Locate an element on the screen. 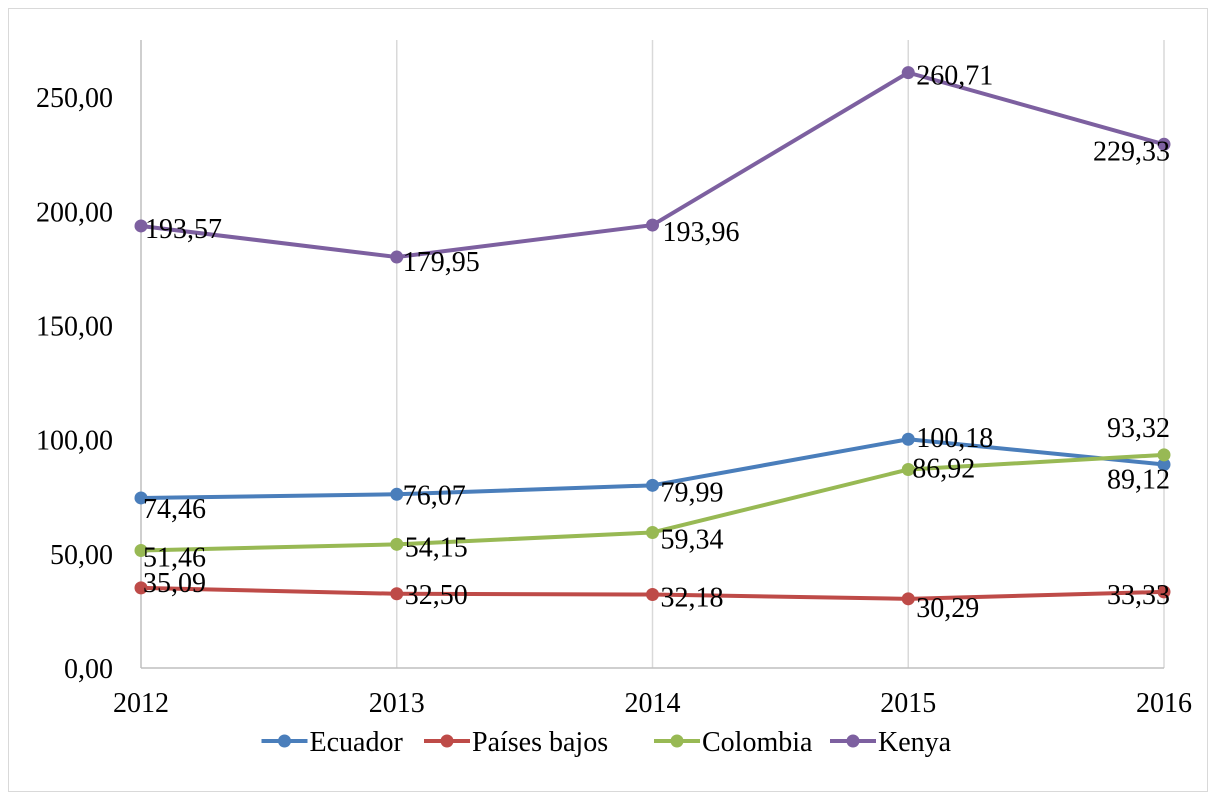 Image resolution: width=1217 pixels, height=801 pixels. data-label-pa-ses-bajos: 30,29 is located at coordinates (947, 608).